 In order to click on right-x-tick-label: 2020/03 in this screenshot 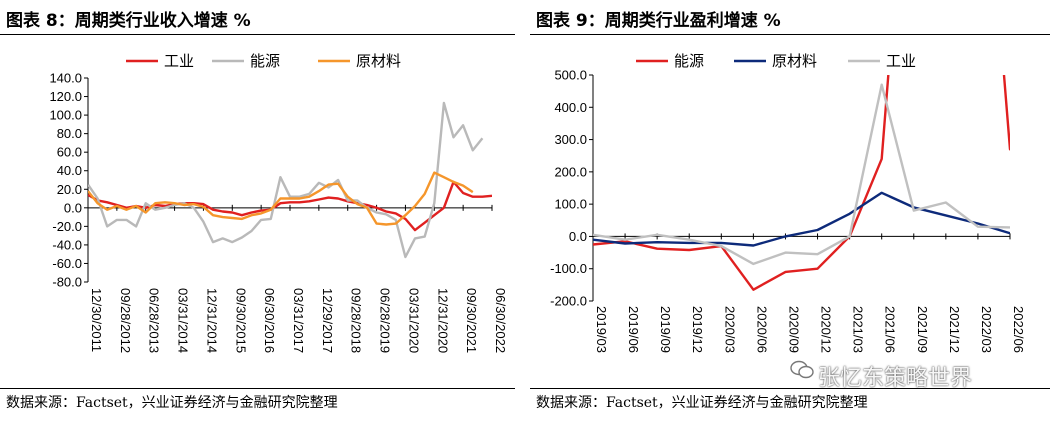, I will do `click(729, 329)`.